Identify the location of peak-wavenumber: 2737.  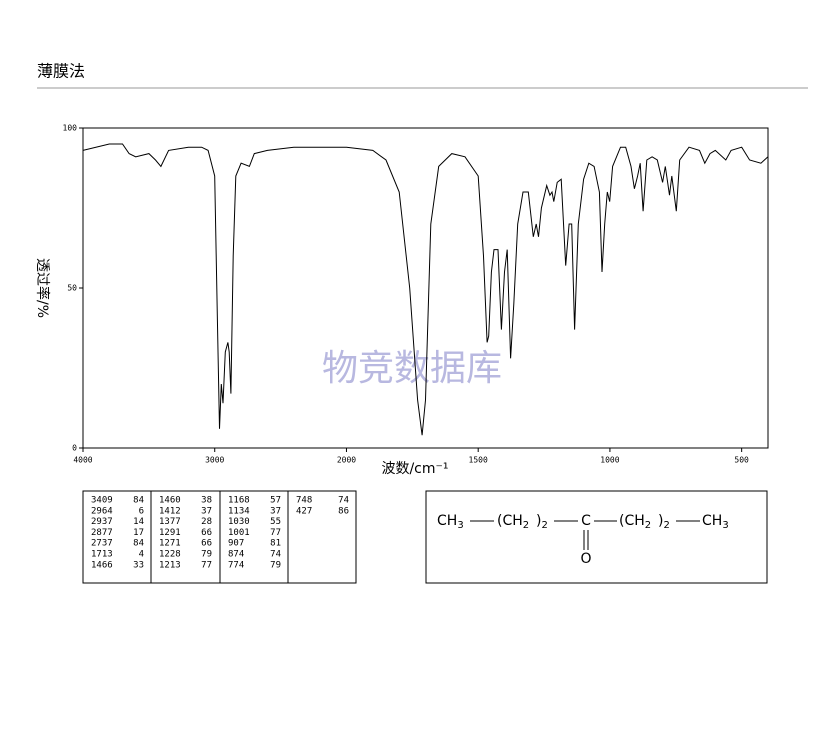
(102, 544).